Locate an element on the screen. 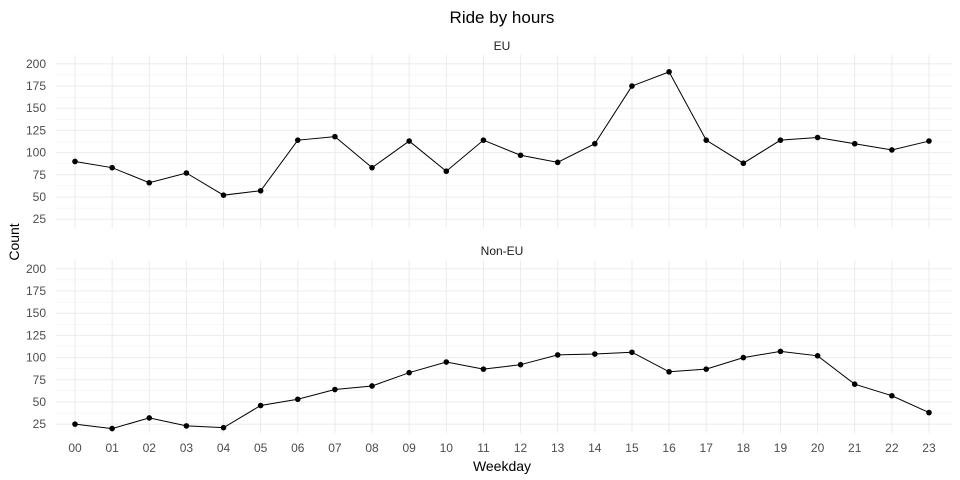 The width and height of the screenshot is (960, 480). x-tick-label: 02 is located at coordinates (150, 448).